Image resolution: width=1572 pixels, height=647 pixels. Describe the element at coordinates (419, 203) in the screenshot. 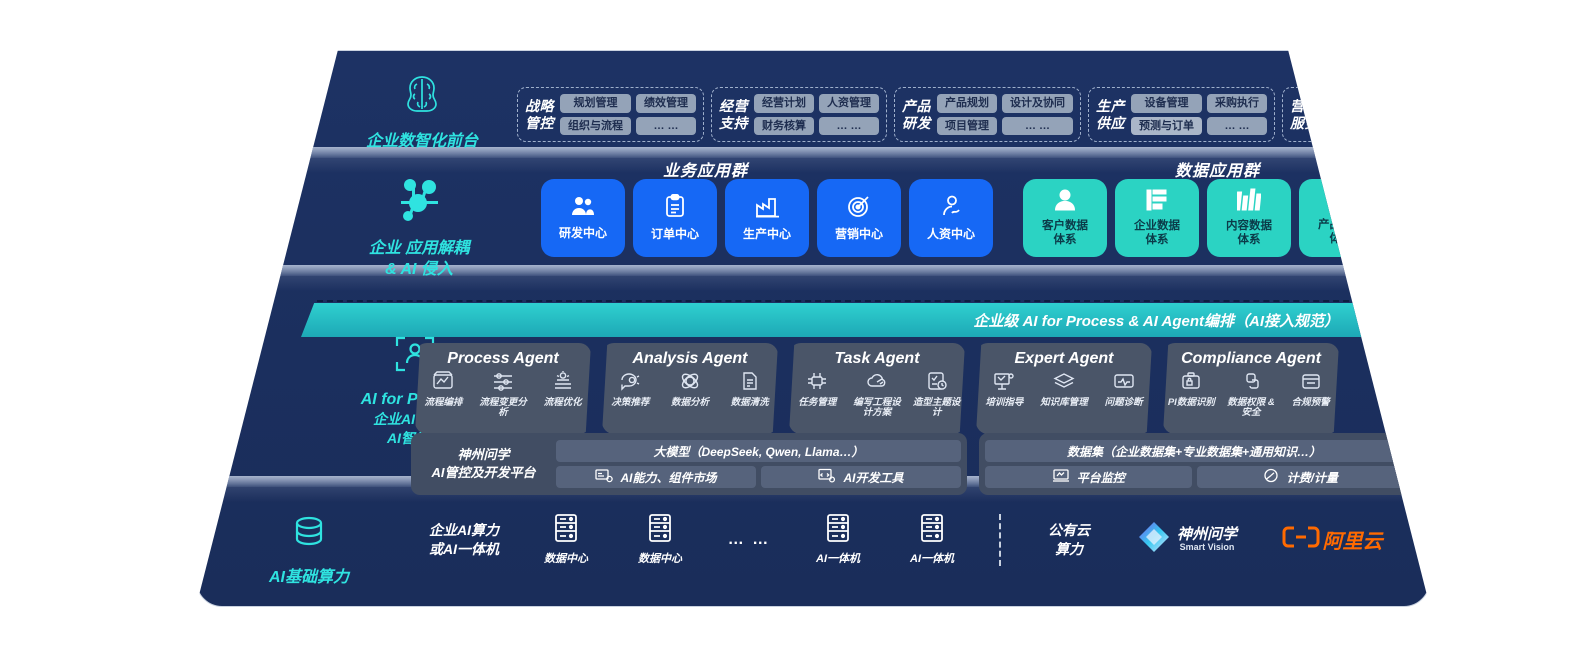

I see `molecule-icon` at that location.